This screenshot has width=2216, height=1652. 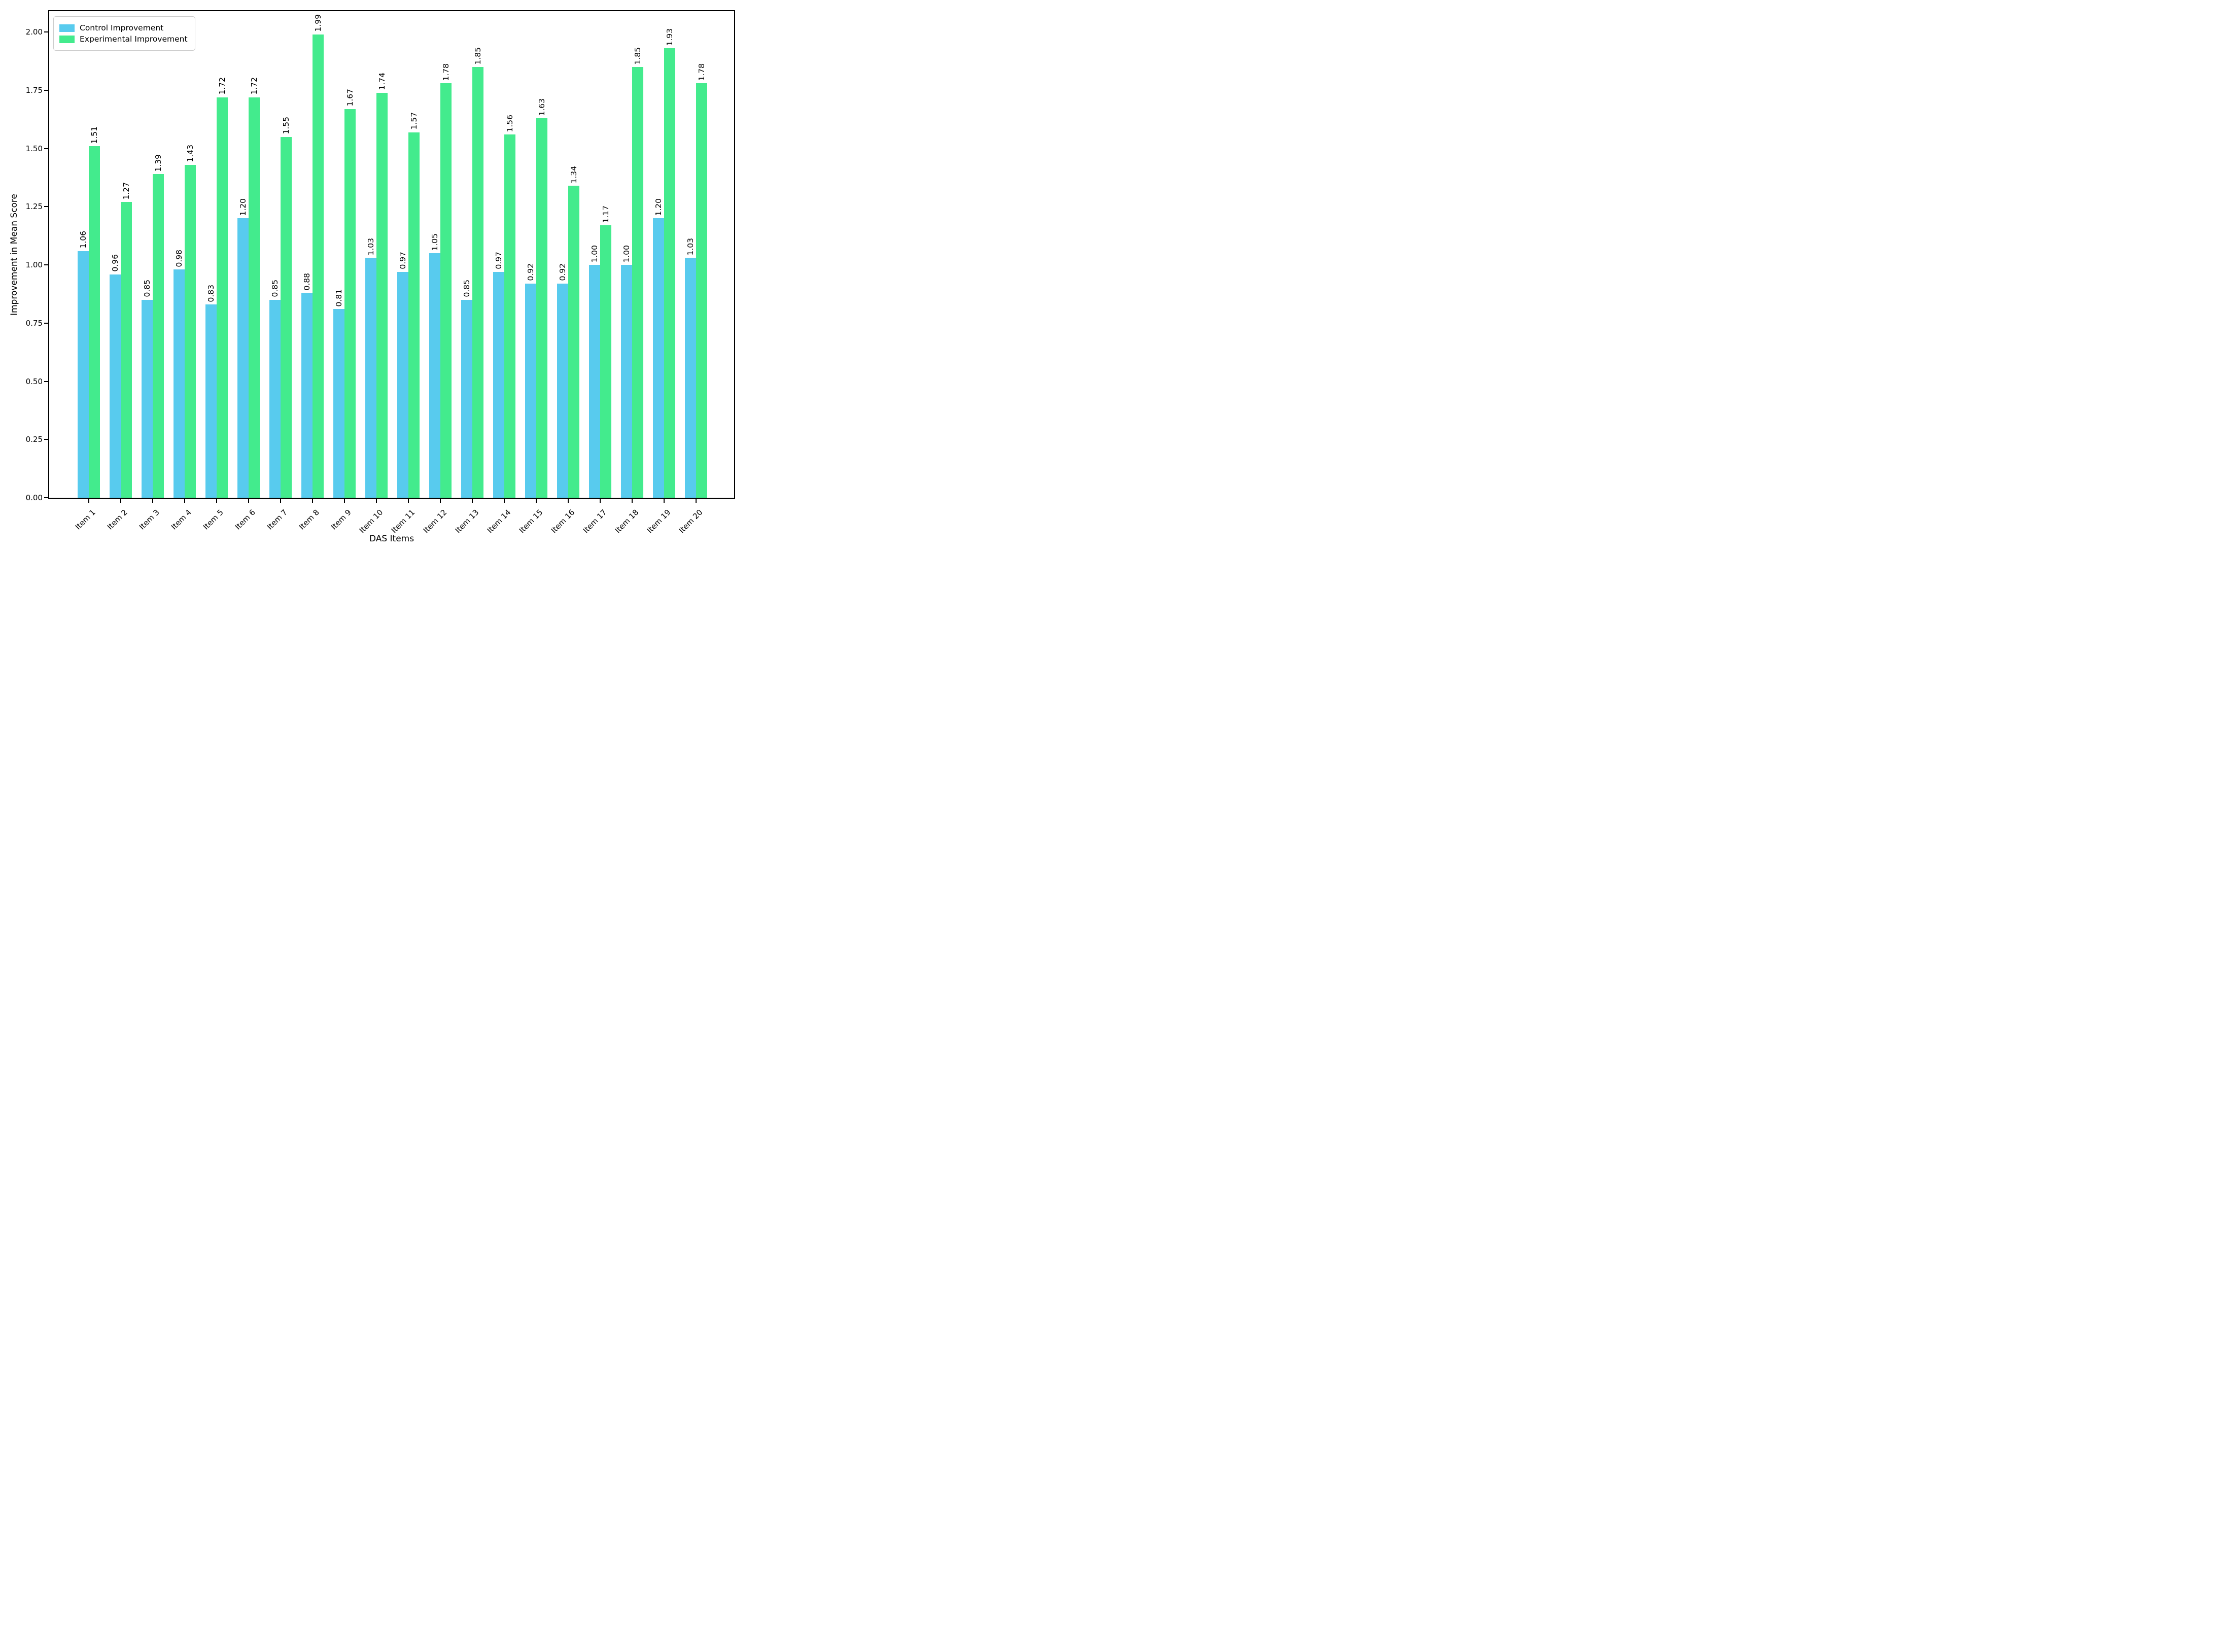 I want to click on x-tick-label-item-6: Item 6, so click(x=245, y=519).